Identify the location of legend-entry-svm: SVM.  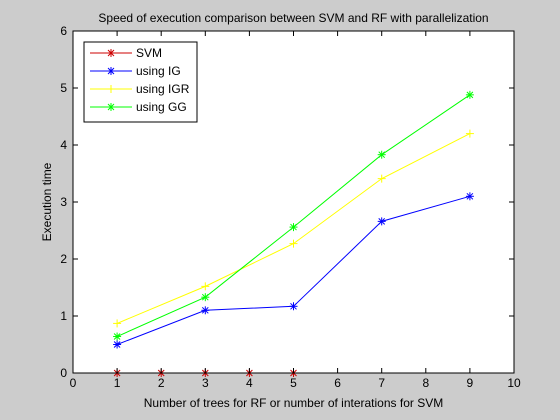
(126, 53).